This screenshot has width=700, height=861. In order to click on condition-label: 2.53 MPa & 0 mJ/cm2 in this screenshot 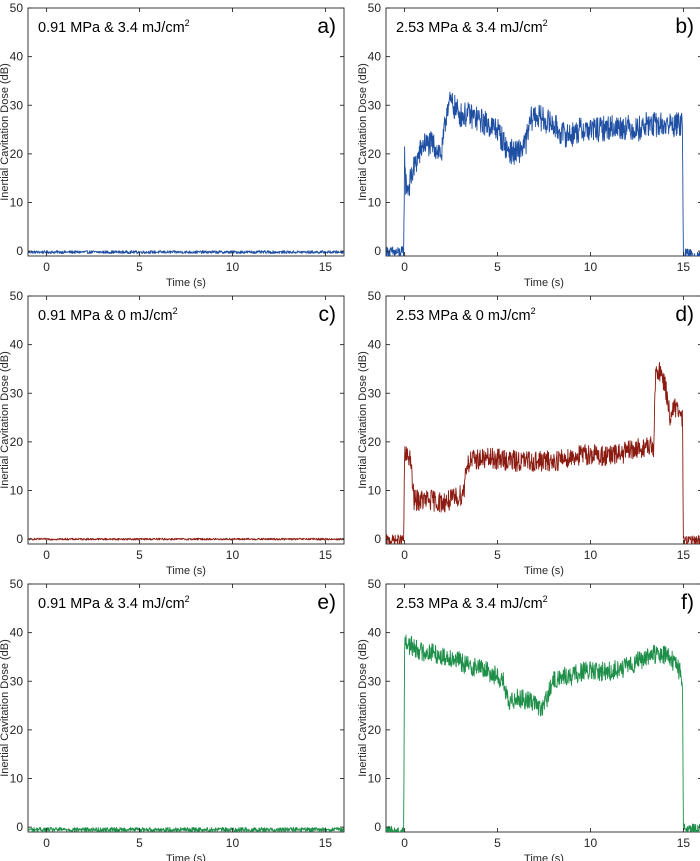, I will do `click(466, 315)`.